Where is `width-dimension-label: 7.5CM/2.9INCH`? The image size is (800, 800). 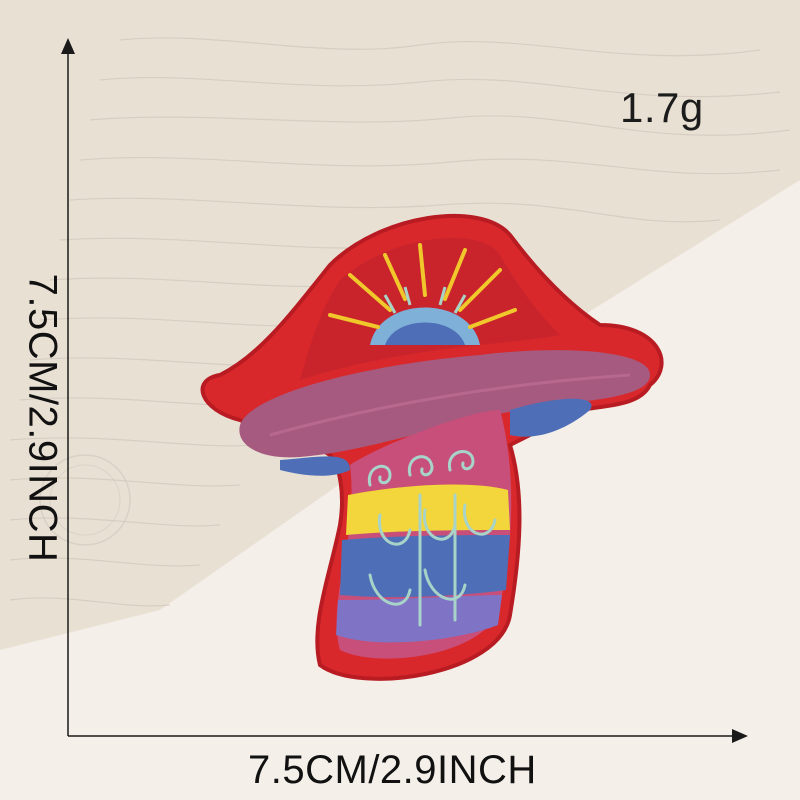
width-dimension-label: 7.5CM/2.9INCH is located at coordinates (392, 770).